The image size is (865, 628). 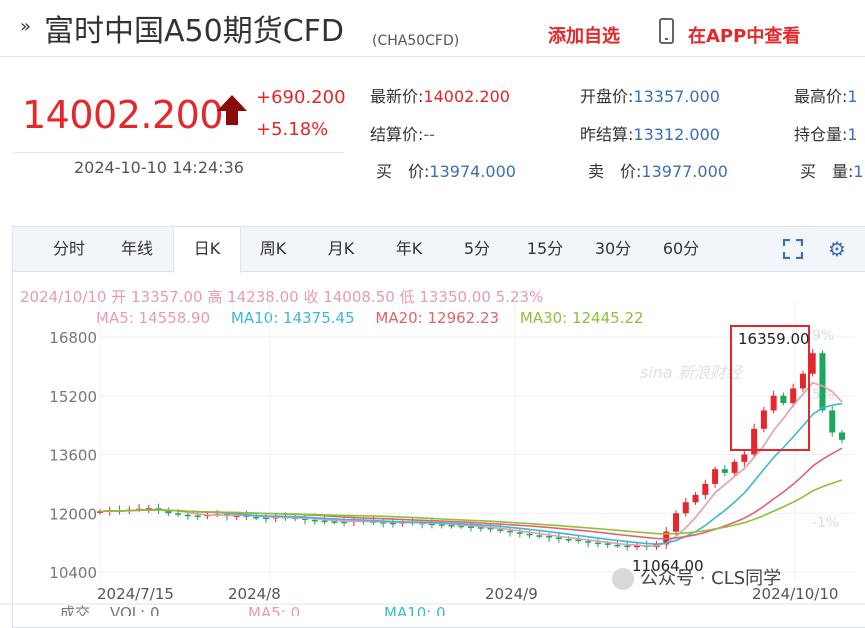 What do you see at coordinates (795, 594) in the screenshot?
I see `xtick-label: 2024/10/10` at bounding box center [795, 594].